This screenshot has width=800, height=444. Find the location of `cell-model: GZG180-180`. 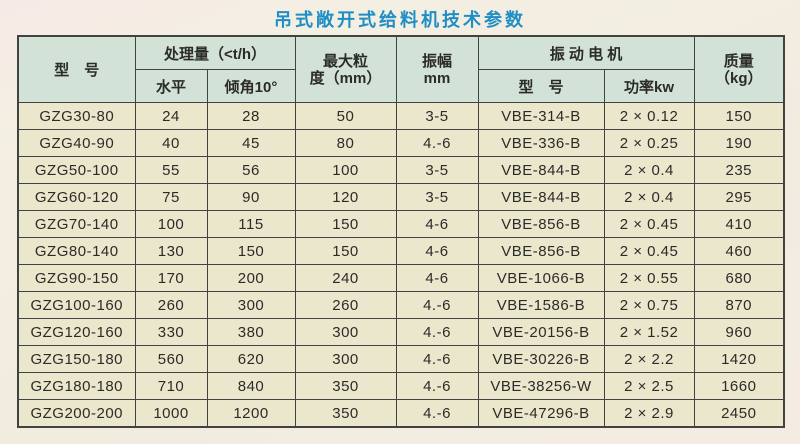

cell-model: GZG180-180 is located at coordinates (76, 386).